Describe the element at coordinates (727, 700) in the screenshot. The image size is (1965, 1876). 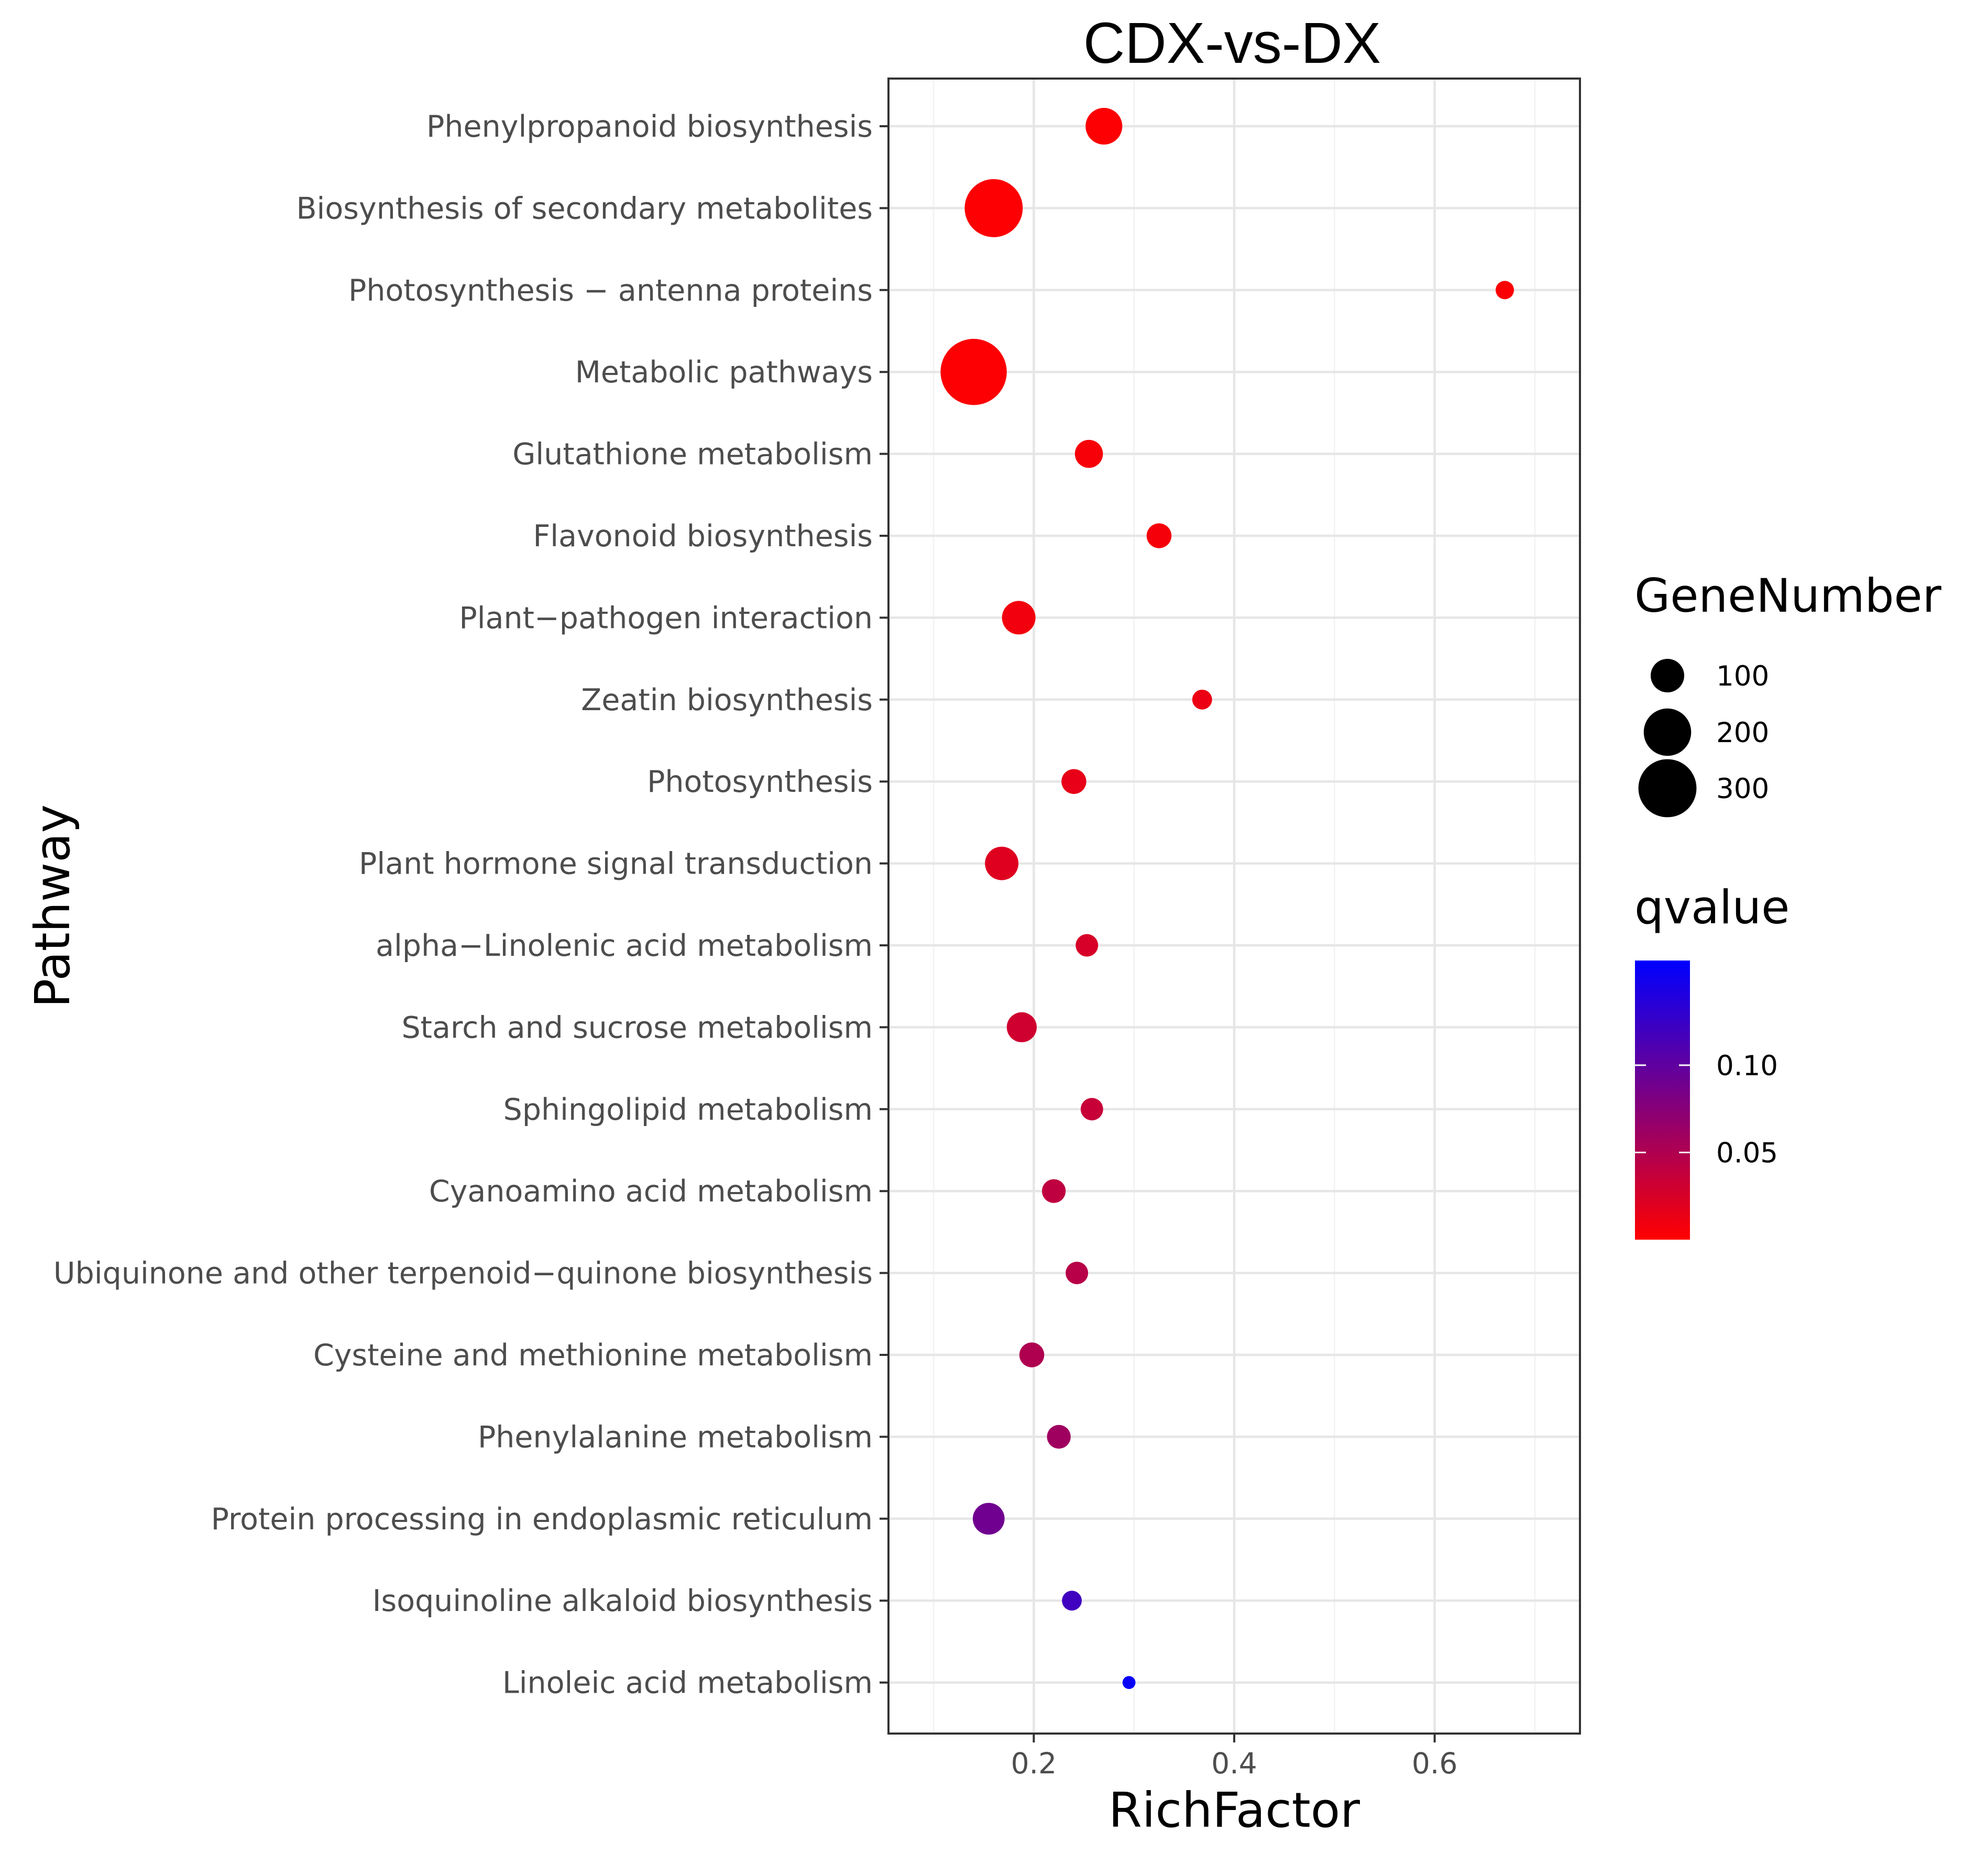
I see `y-tick-label: Zeatin biosynthesis` at that location.